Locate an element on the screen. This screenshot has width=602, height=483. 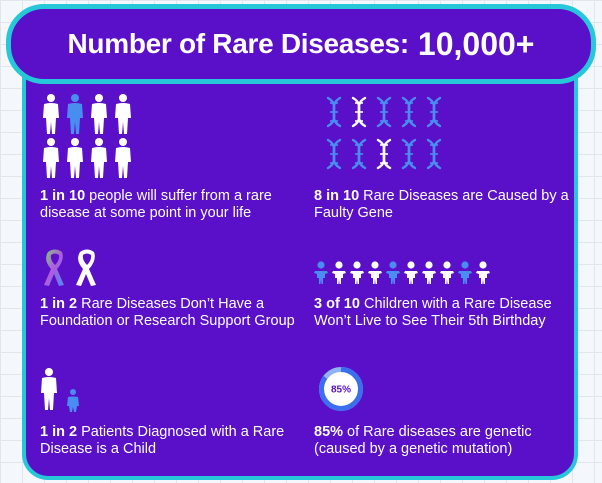
fact-stat: 1 in 10 is located at coordinates (63, 196).